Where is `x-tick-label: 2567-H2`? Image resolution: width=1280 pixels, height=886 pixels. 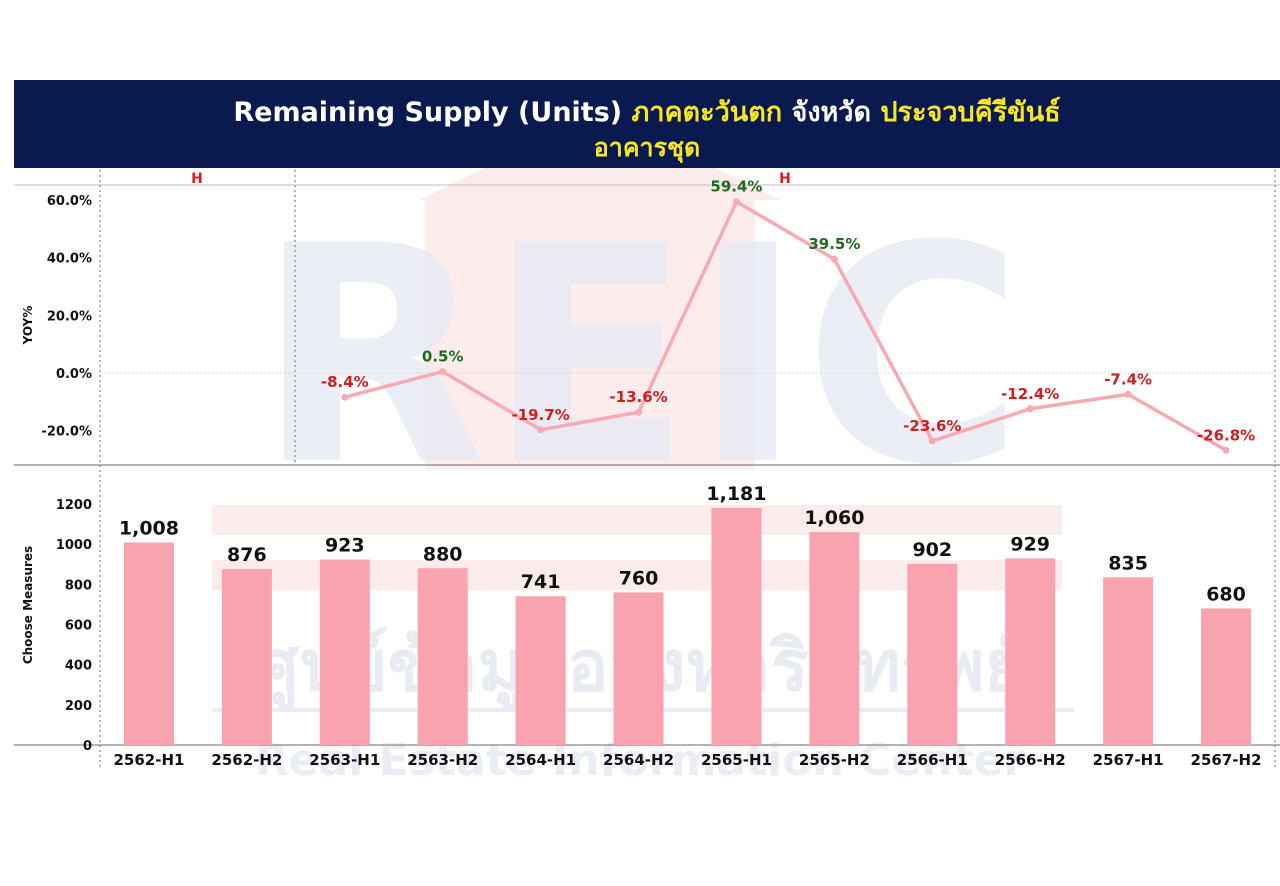
x-tick-label: 2567-H2 is located at coordinates (1226, 760).